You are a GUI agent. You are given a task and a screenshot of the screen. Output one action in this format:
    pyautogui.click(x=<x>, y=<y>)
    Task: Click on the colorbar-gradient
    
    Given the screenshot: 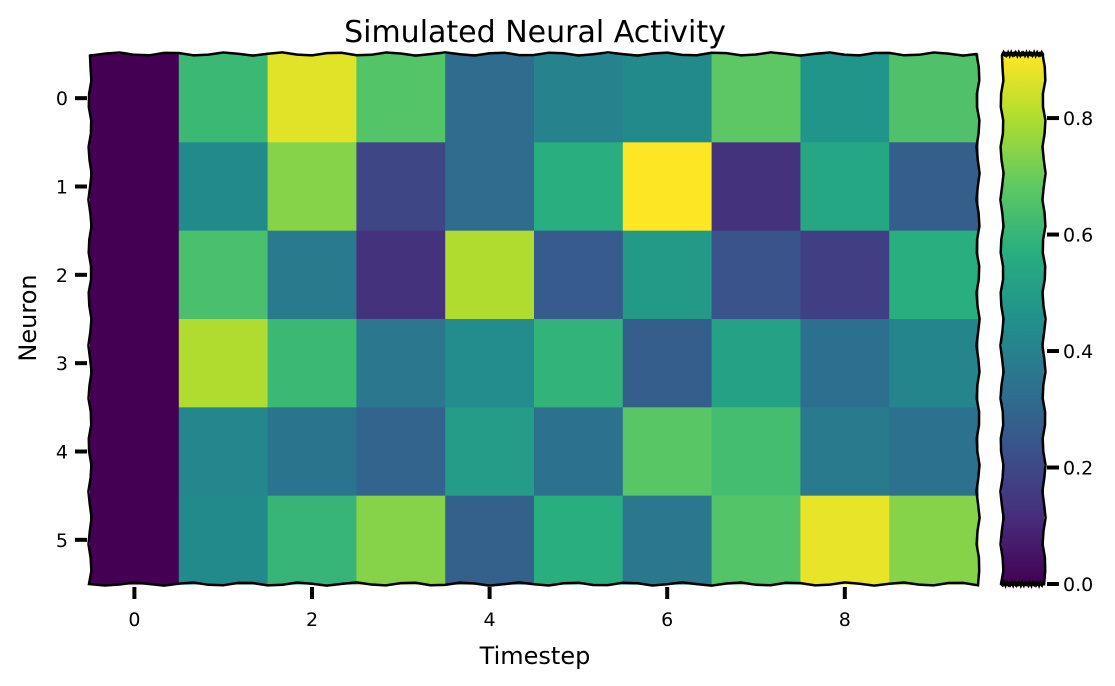 What is the action you would take?
    pyautogui.click(x=1023, y=319)
    